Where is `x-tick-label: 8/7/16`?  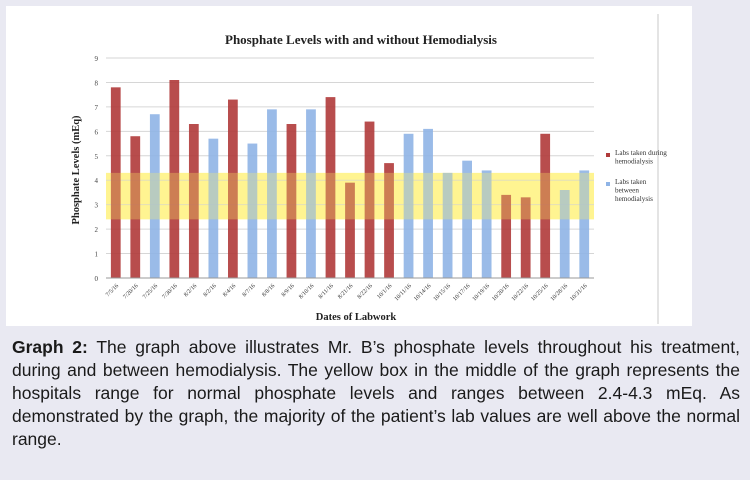
x-tick-label: 8/7/16 is located at coordinates (249, 290).